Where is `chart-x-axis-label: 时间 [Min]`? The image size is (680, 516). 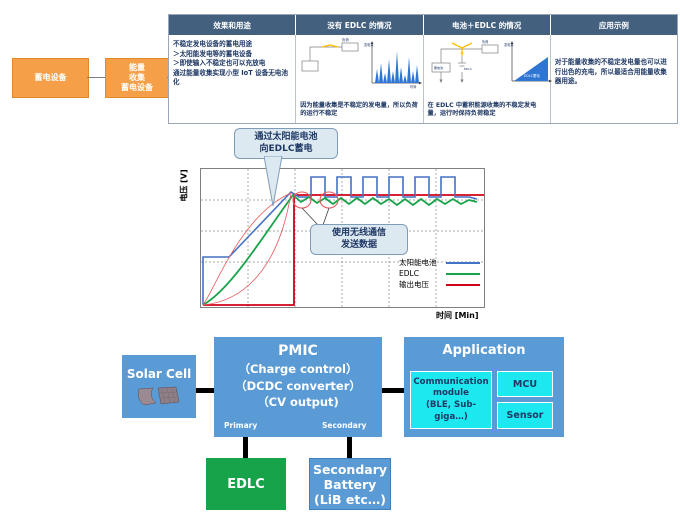
chart-x-axis-label: 时间 [Min] is located at coordinates (457, 315).